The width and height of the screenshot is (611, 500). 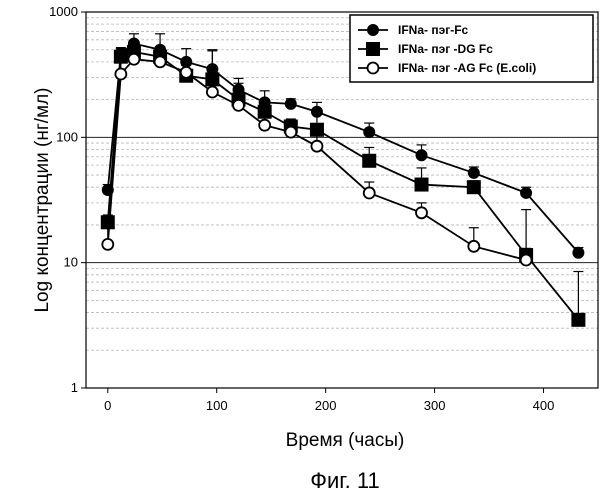 I want to click on y-tick-label: 100, so click(x=67, y=136).